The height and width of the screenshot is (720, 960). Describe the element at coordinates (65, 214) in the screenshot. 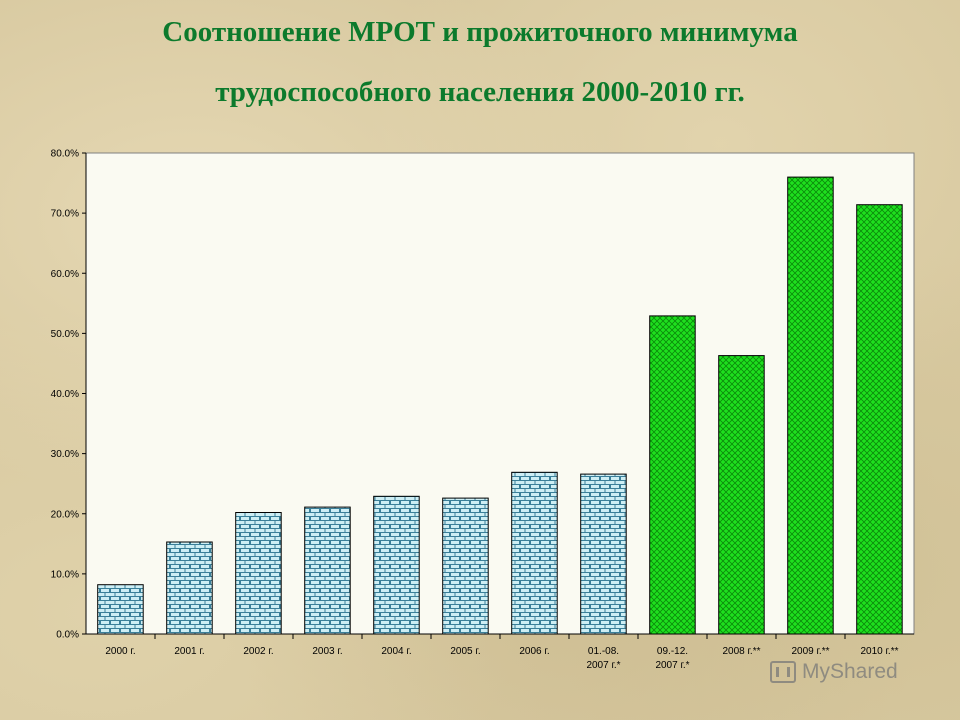

I see `y-tick-label: 70.0%` at that location.